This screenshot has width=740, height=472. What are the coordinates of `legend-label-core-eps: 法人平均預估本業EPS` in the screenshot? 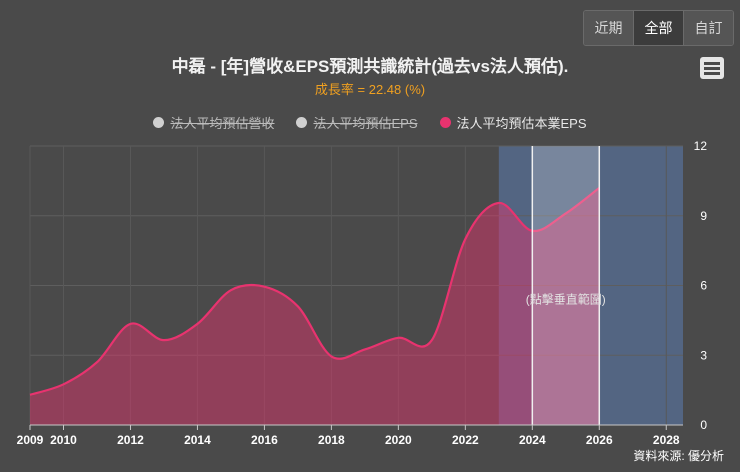 It's located at (521, 123).